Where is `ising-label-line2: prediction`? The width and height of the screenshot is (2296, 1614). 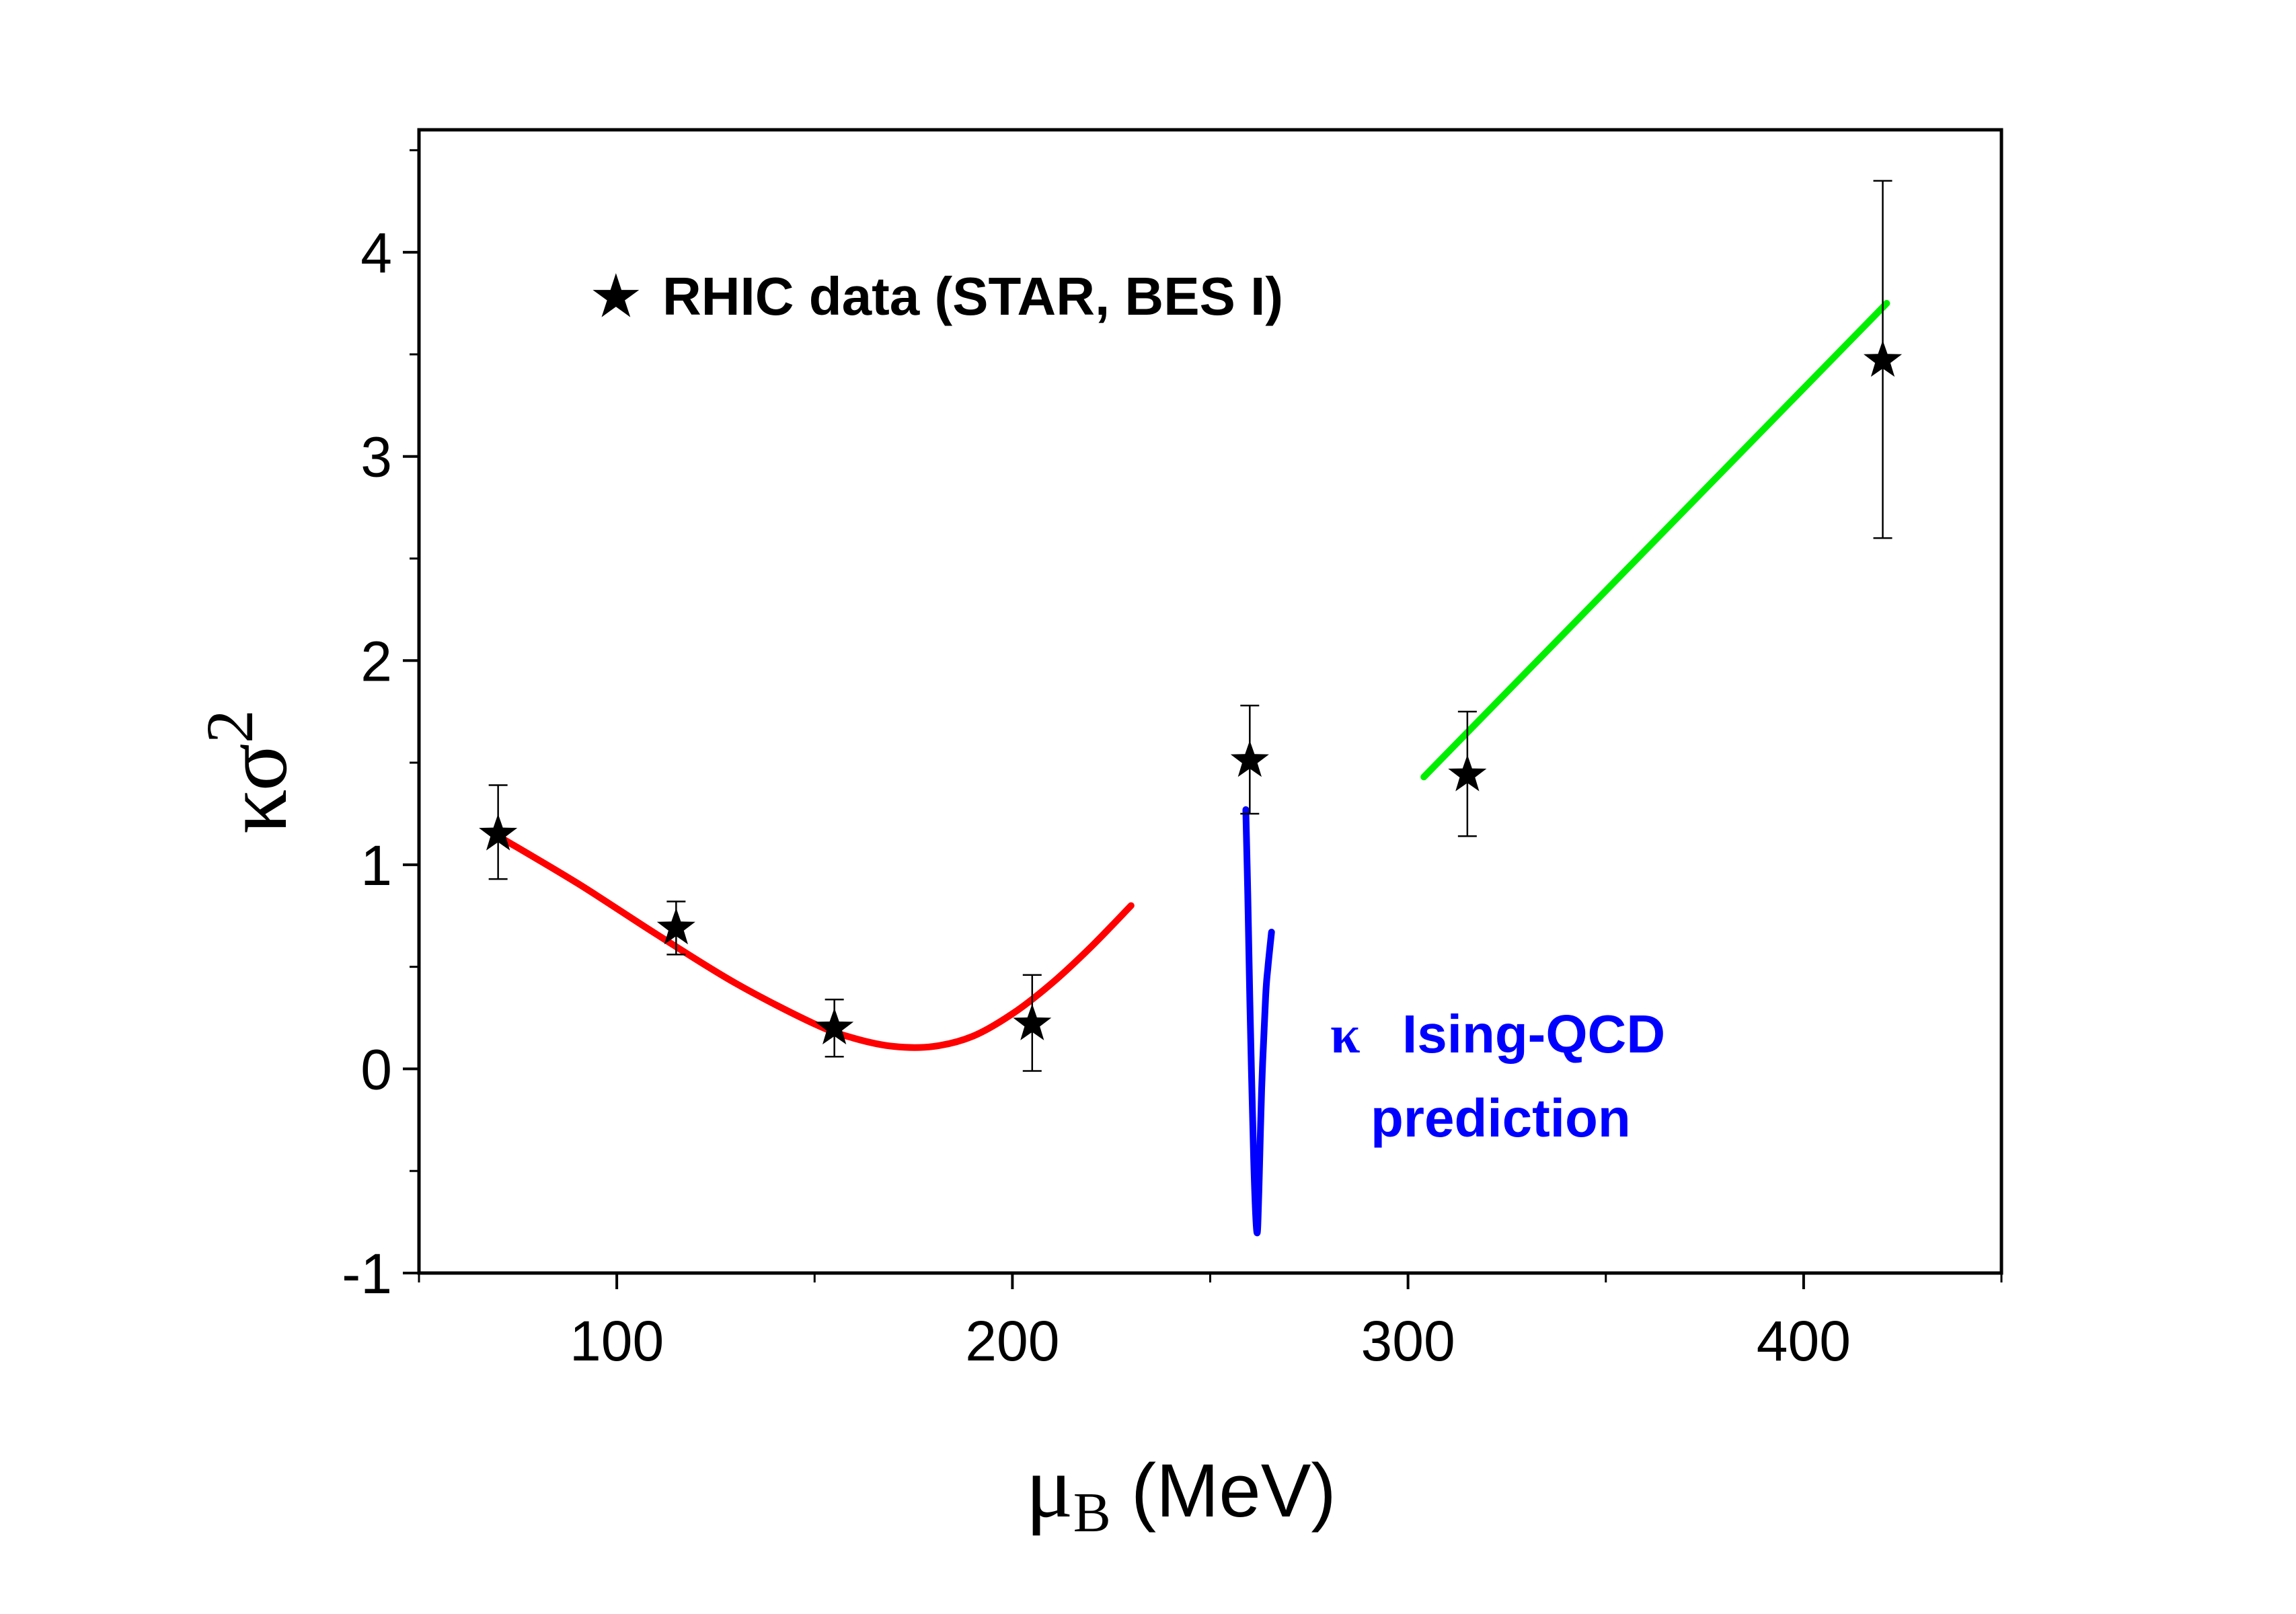
ising-label-line2: prediction is located at coordinates (1501, 1118).